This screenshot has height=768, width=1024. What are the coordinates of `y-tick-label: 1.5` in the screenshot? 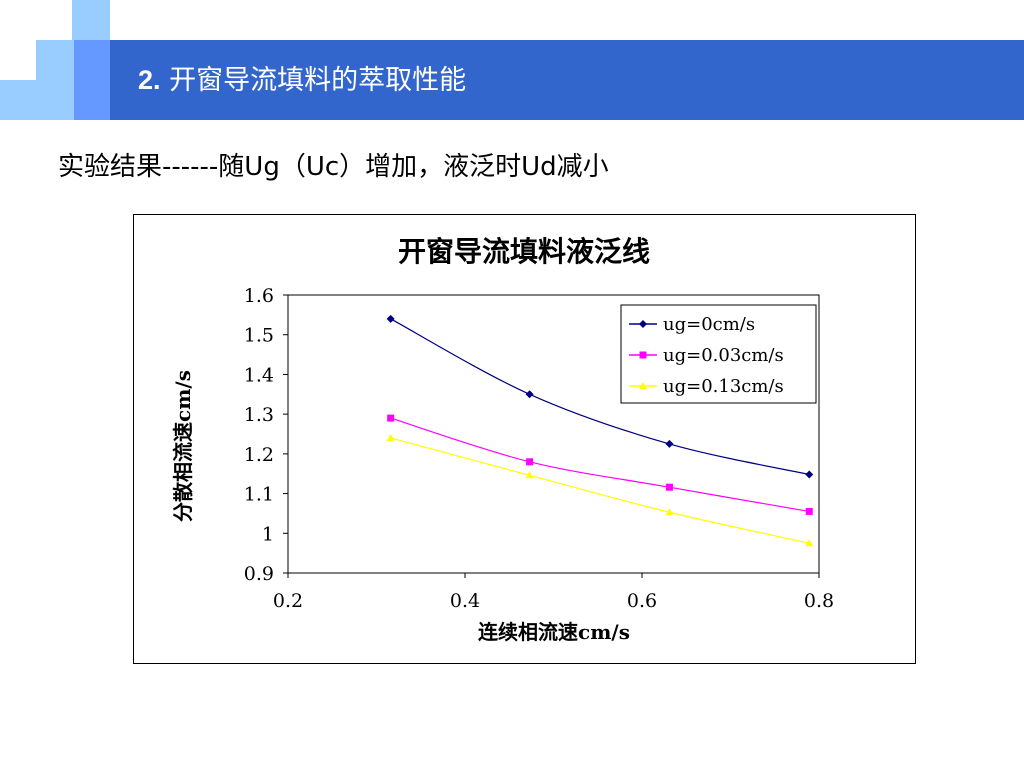 It's located at (259, 336).